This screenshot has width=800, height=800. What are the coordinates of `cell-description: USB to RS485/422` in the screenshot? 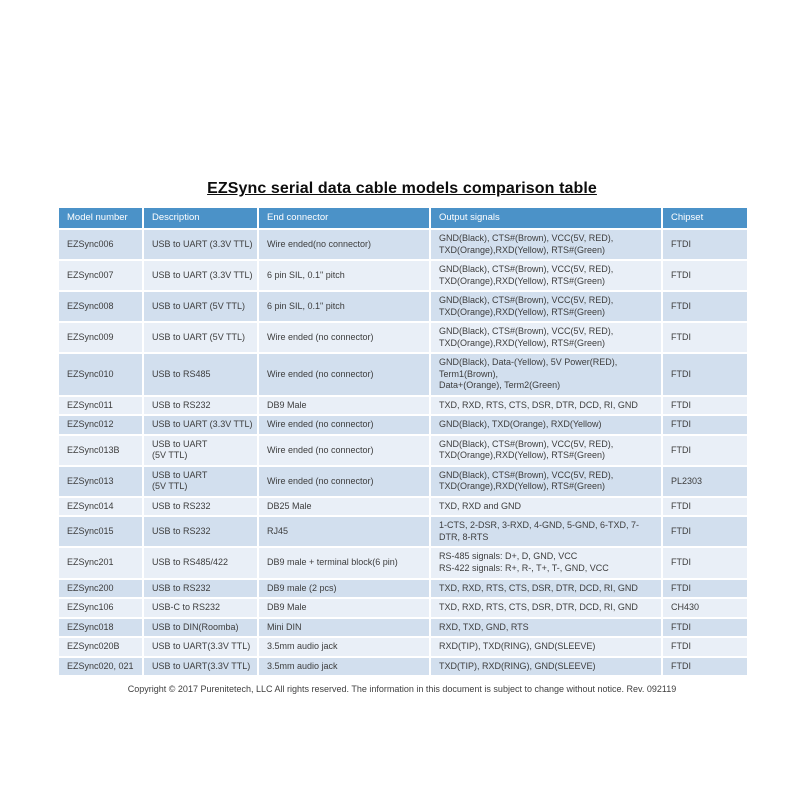 It's located at (200, 563).